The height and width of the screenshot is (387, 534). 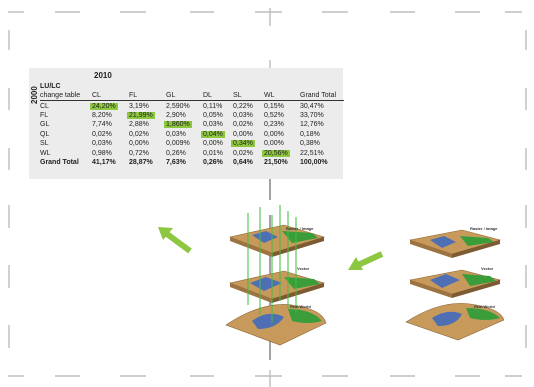 What do you see at coordinates (303, 268) in the screenshot?
I see `label-vector-left: Vector` at bounding box center [303, 268].